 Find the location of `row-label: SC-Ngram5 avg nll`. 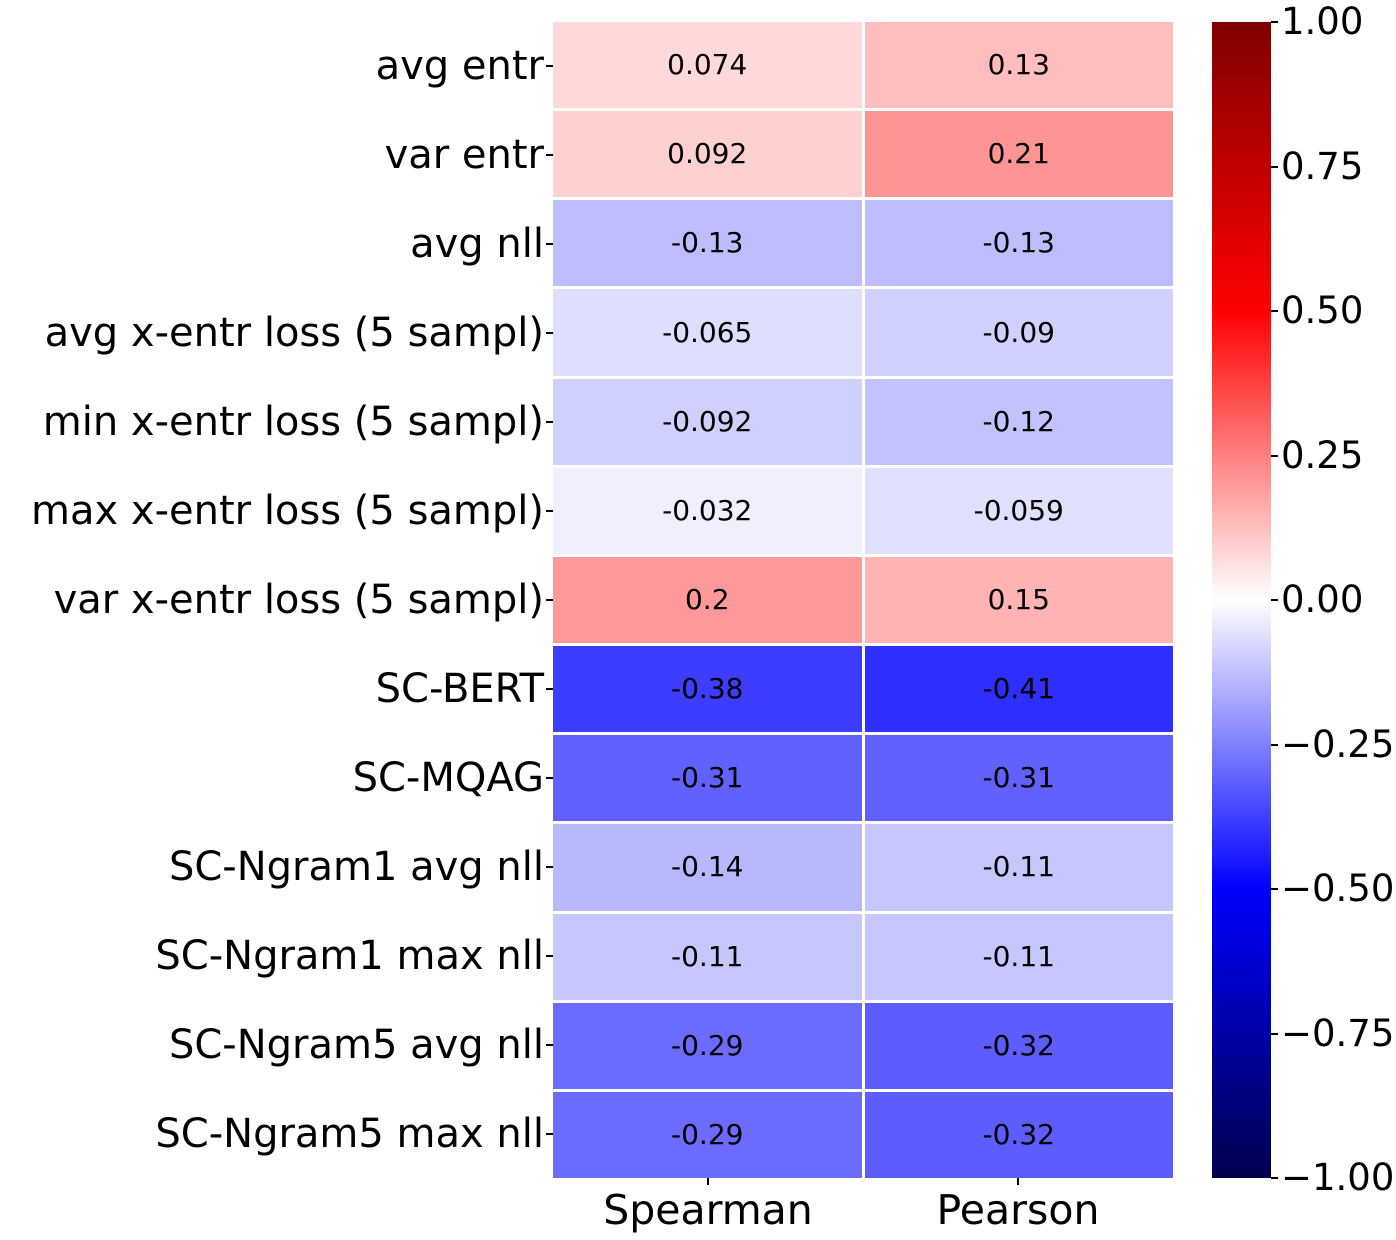

row-label: SC-Ngram5 avg nll is located at coordinates (356, 1044).